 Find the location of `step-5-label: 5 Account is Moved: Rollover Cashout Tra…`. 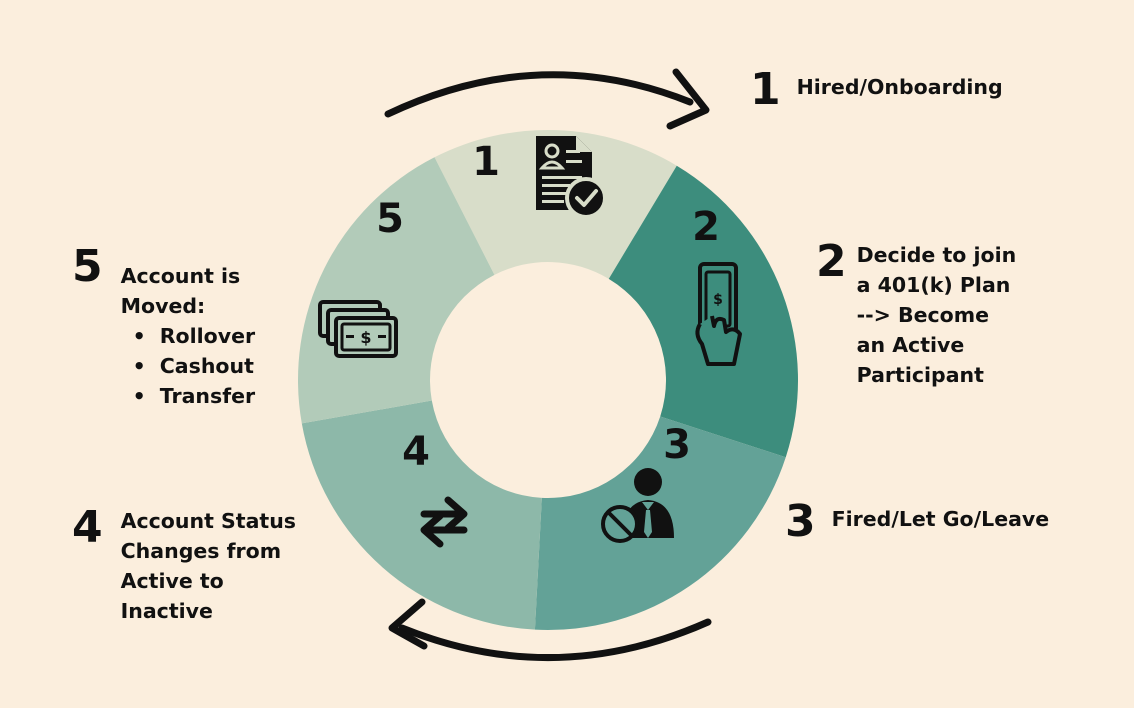

step-5-label: 5 Account is Moved: Rollover Cashout Tra… is located at coordinates (163, 328).